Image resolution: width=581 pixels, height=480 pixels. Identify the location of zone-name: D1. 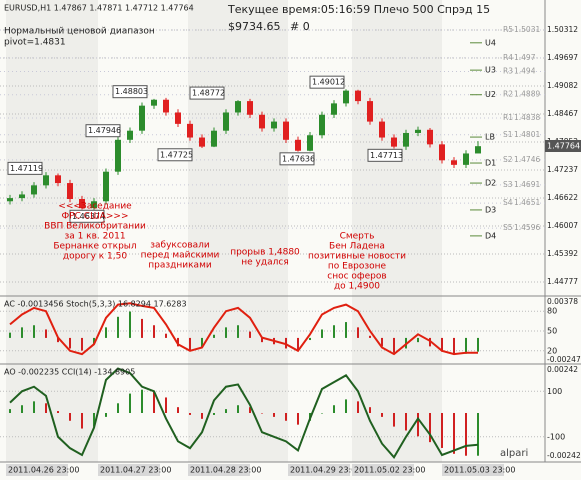
(490, 163).